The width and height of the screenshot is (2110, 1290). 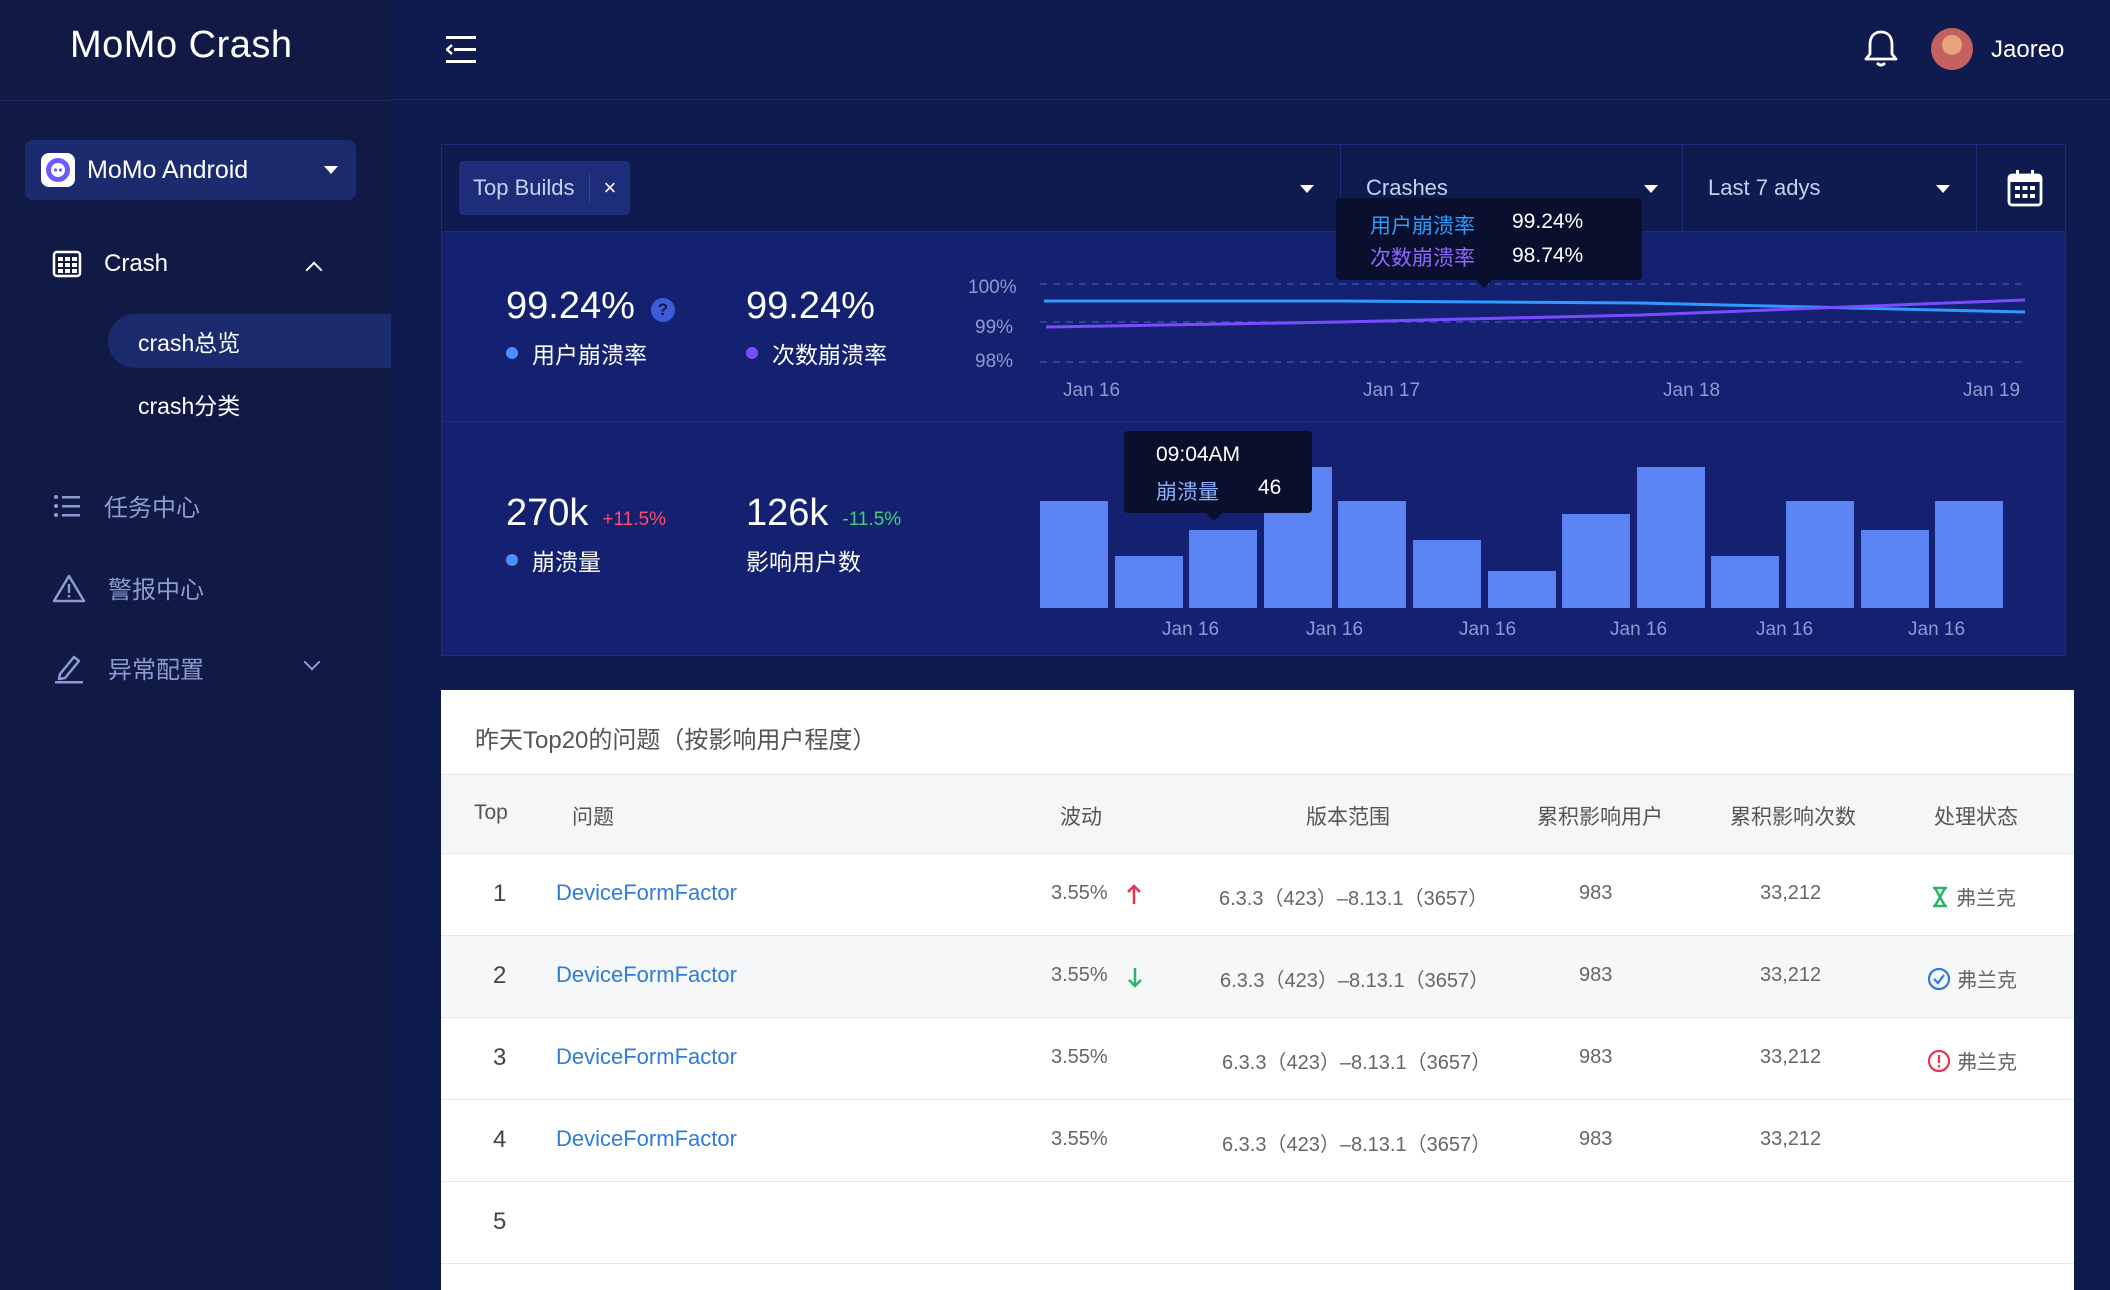 I want to click on x-tick-label: Jan 18, so click(x=1692, y=390).